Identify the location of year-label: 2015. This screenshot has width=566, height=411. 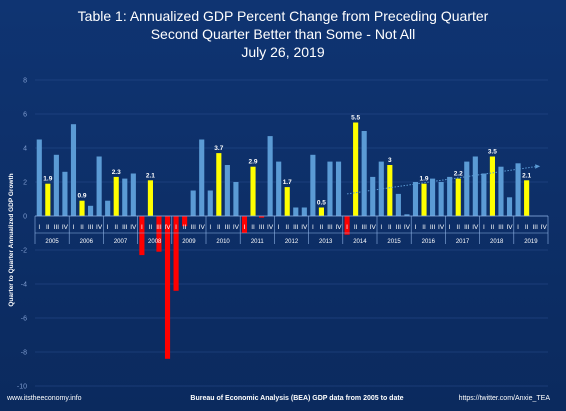
(394, 242).